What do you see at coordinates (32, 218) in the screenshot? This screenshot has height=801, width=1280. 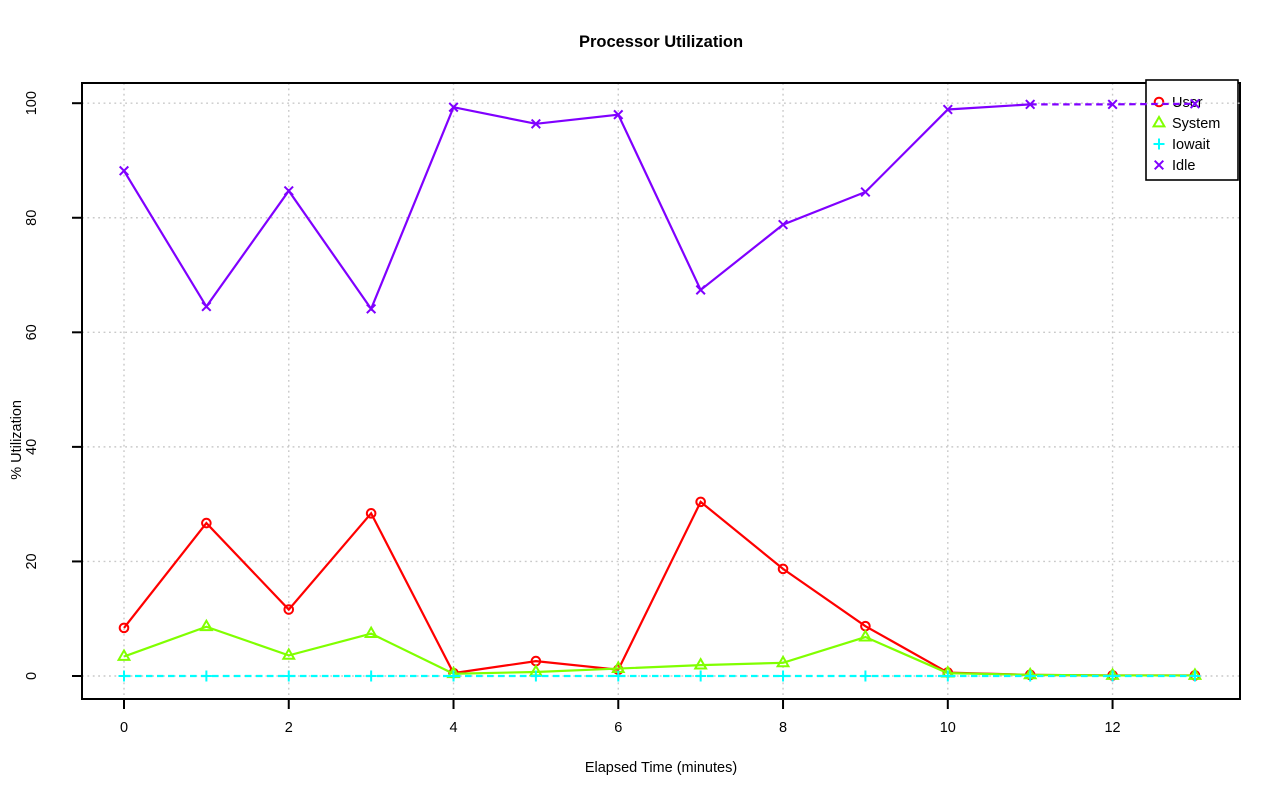 I see `y-tick-label: 80` at bounding box center [32, 218].